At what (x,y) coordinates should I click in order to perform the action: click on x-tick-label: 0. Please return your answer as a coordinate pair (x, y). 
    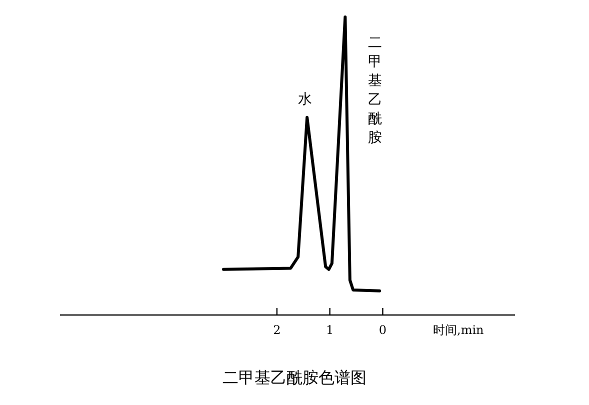
    Looking at the image, I should click on (382, 330).